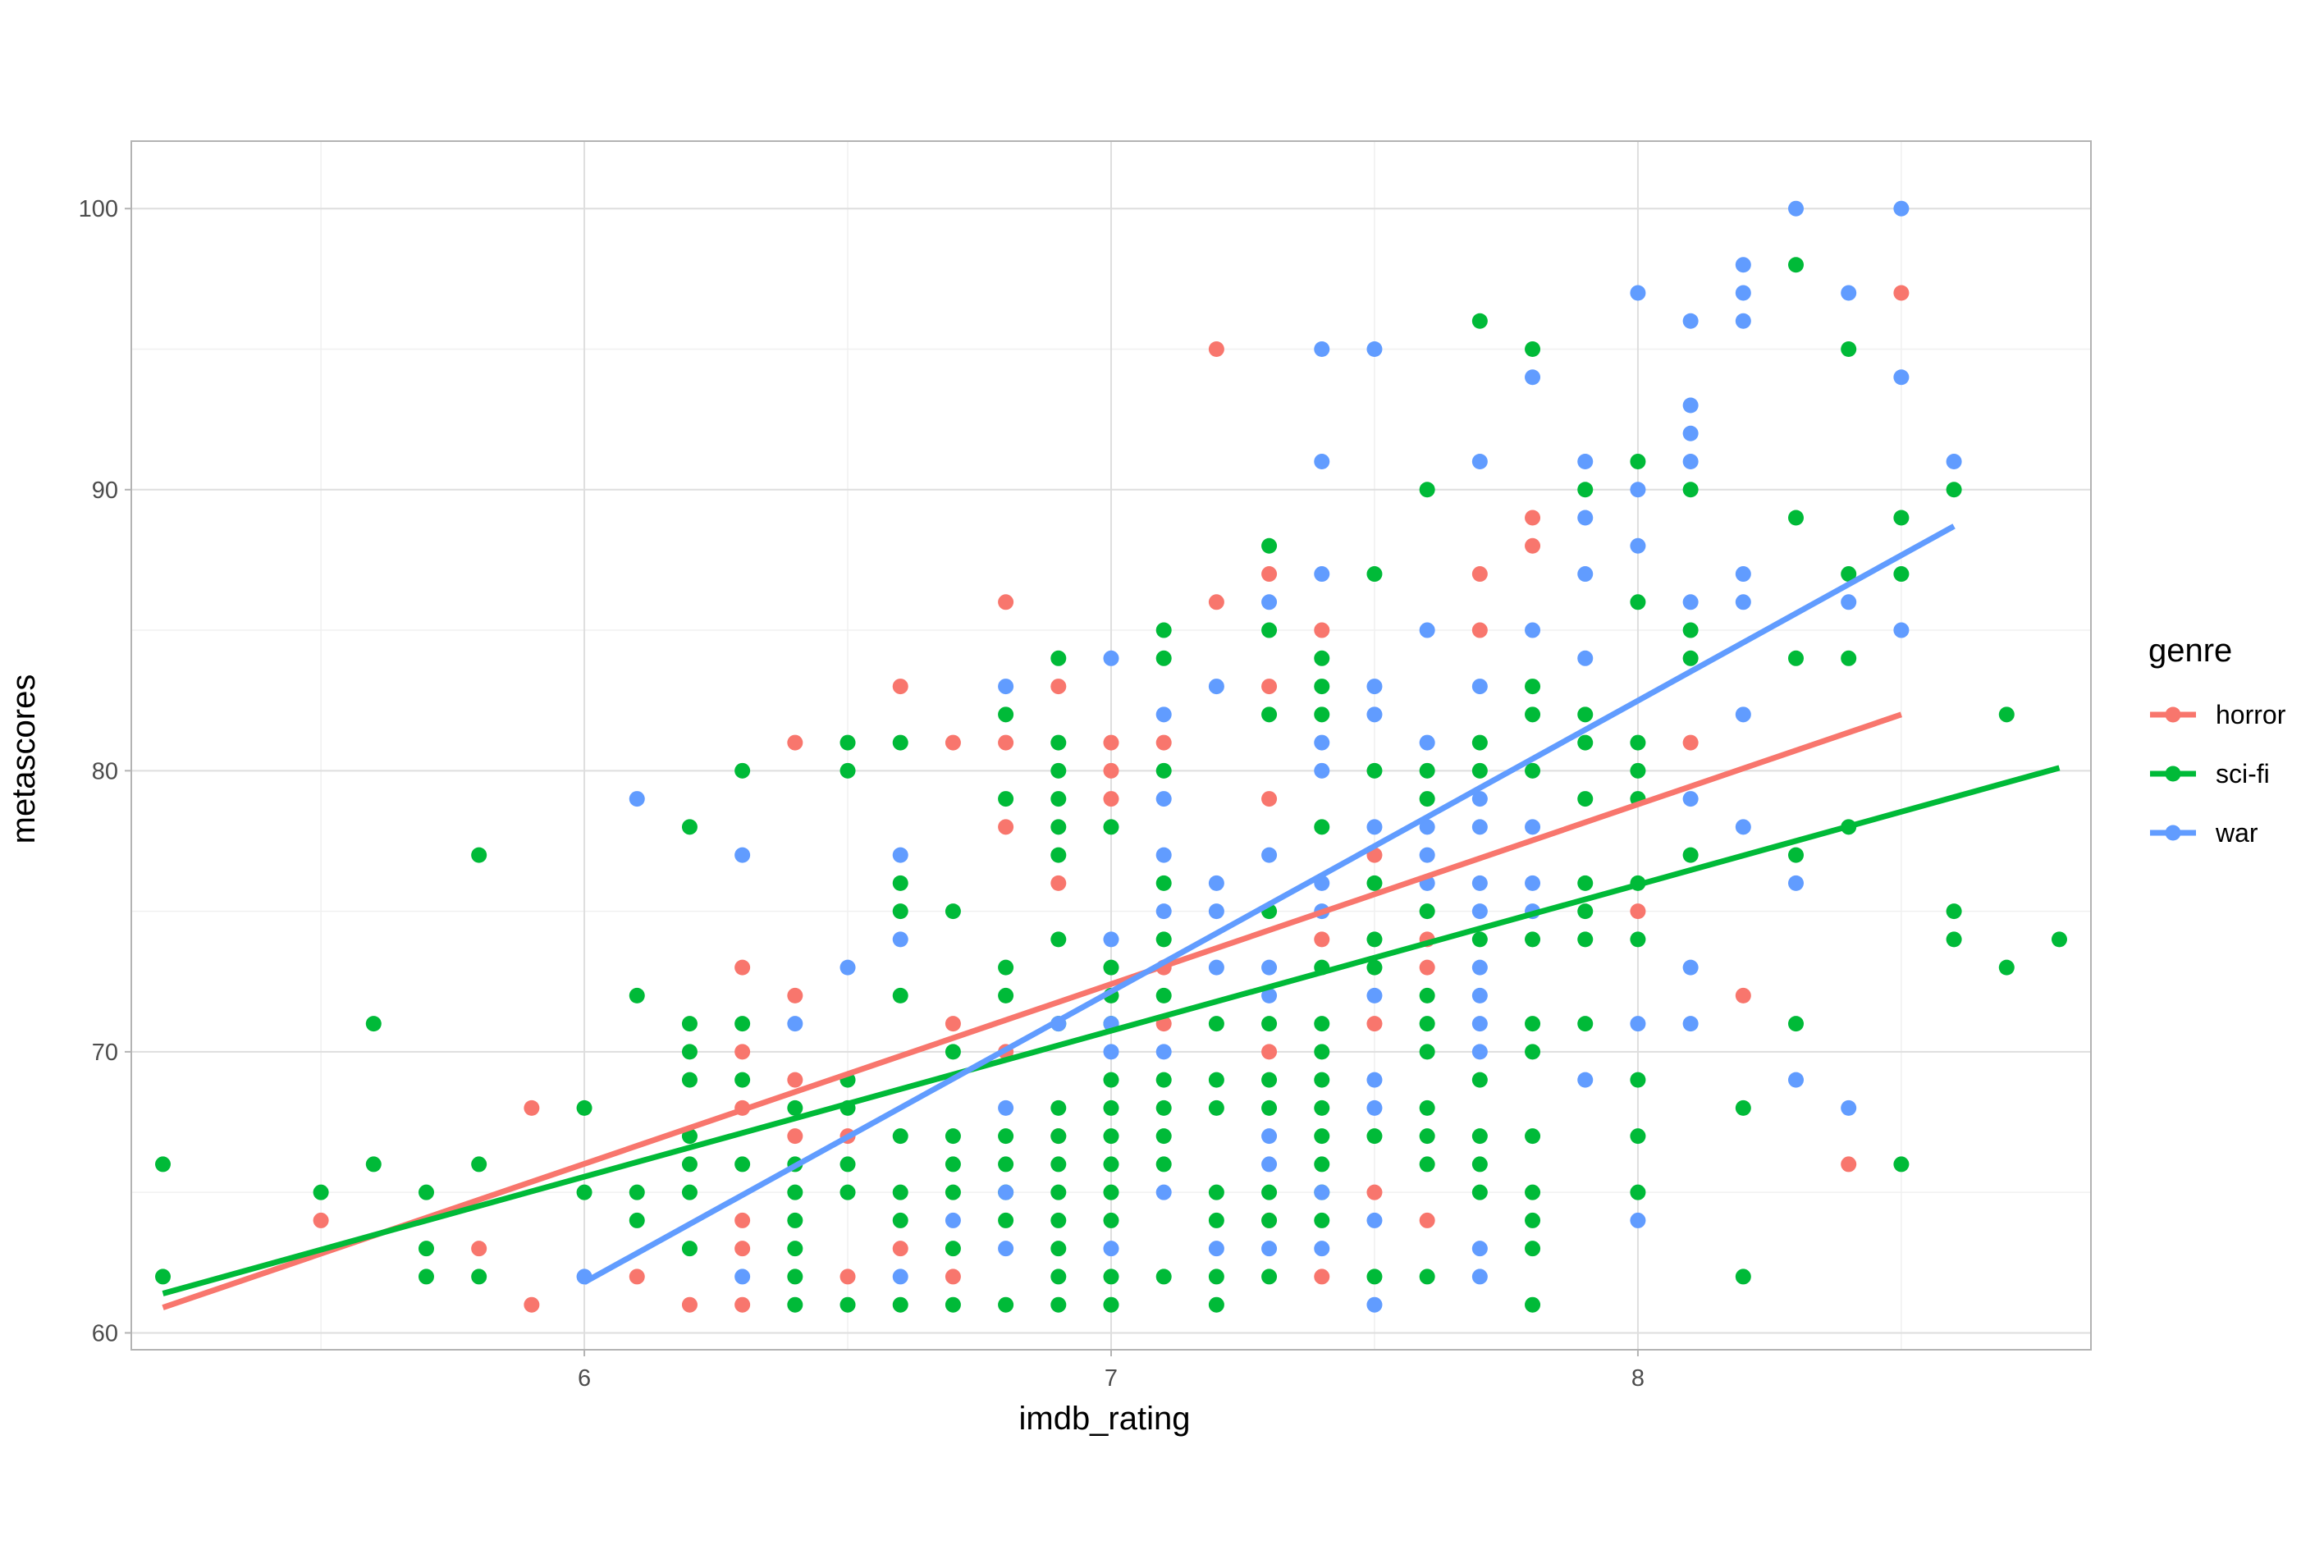 Image resolution: width=2324 pixels, height=1568 pixels. I want to click on legend-label-sci-fi: sci-fi, so click(2243, 774).